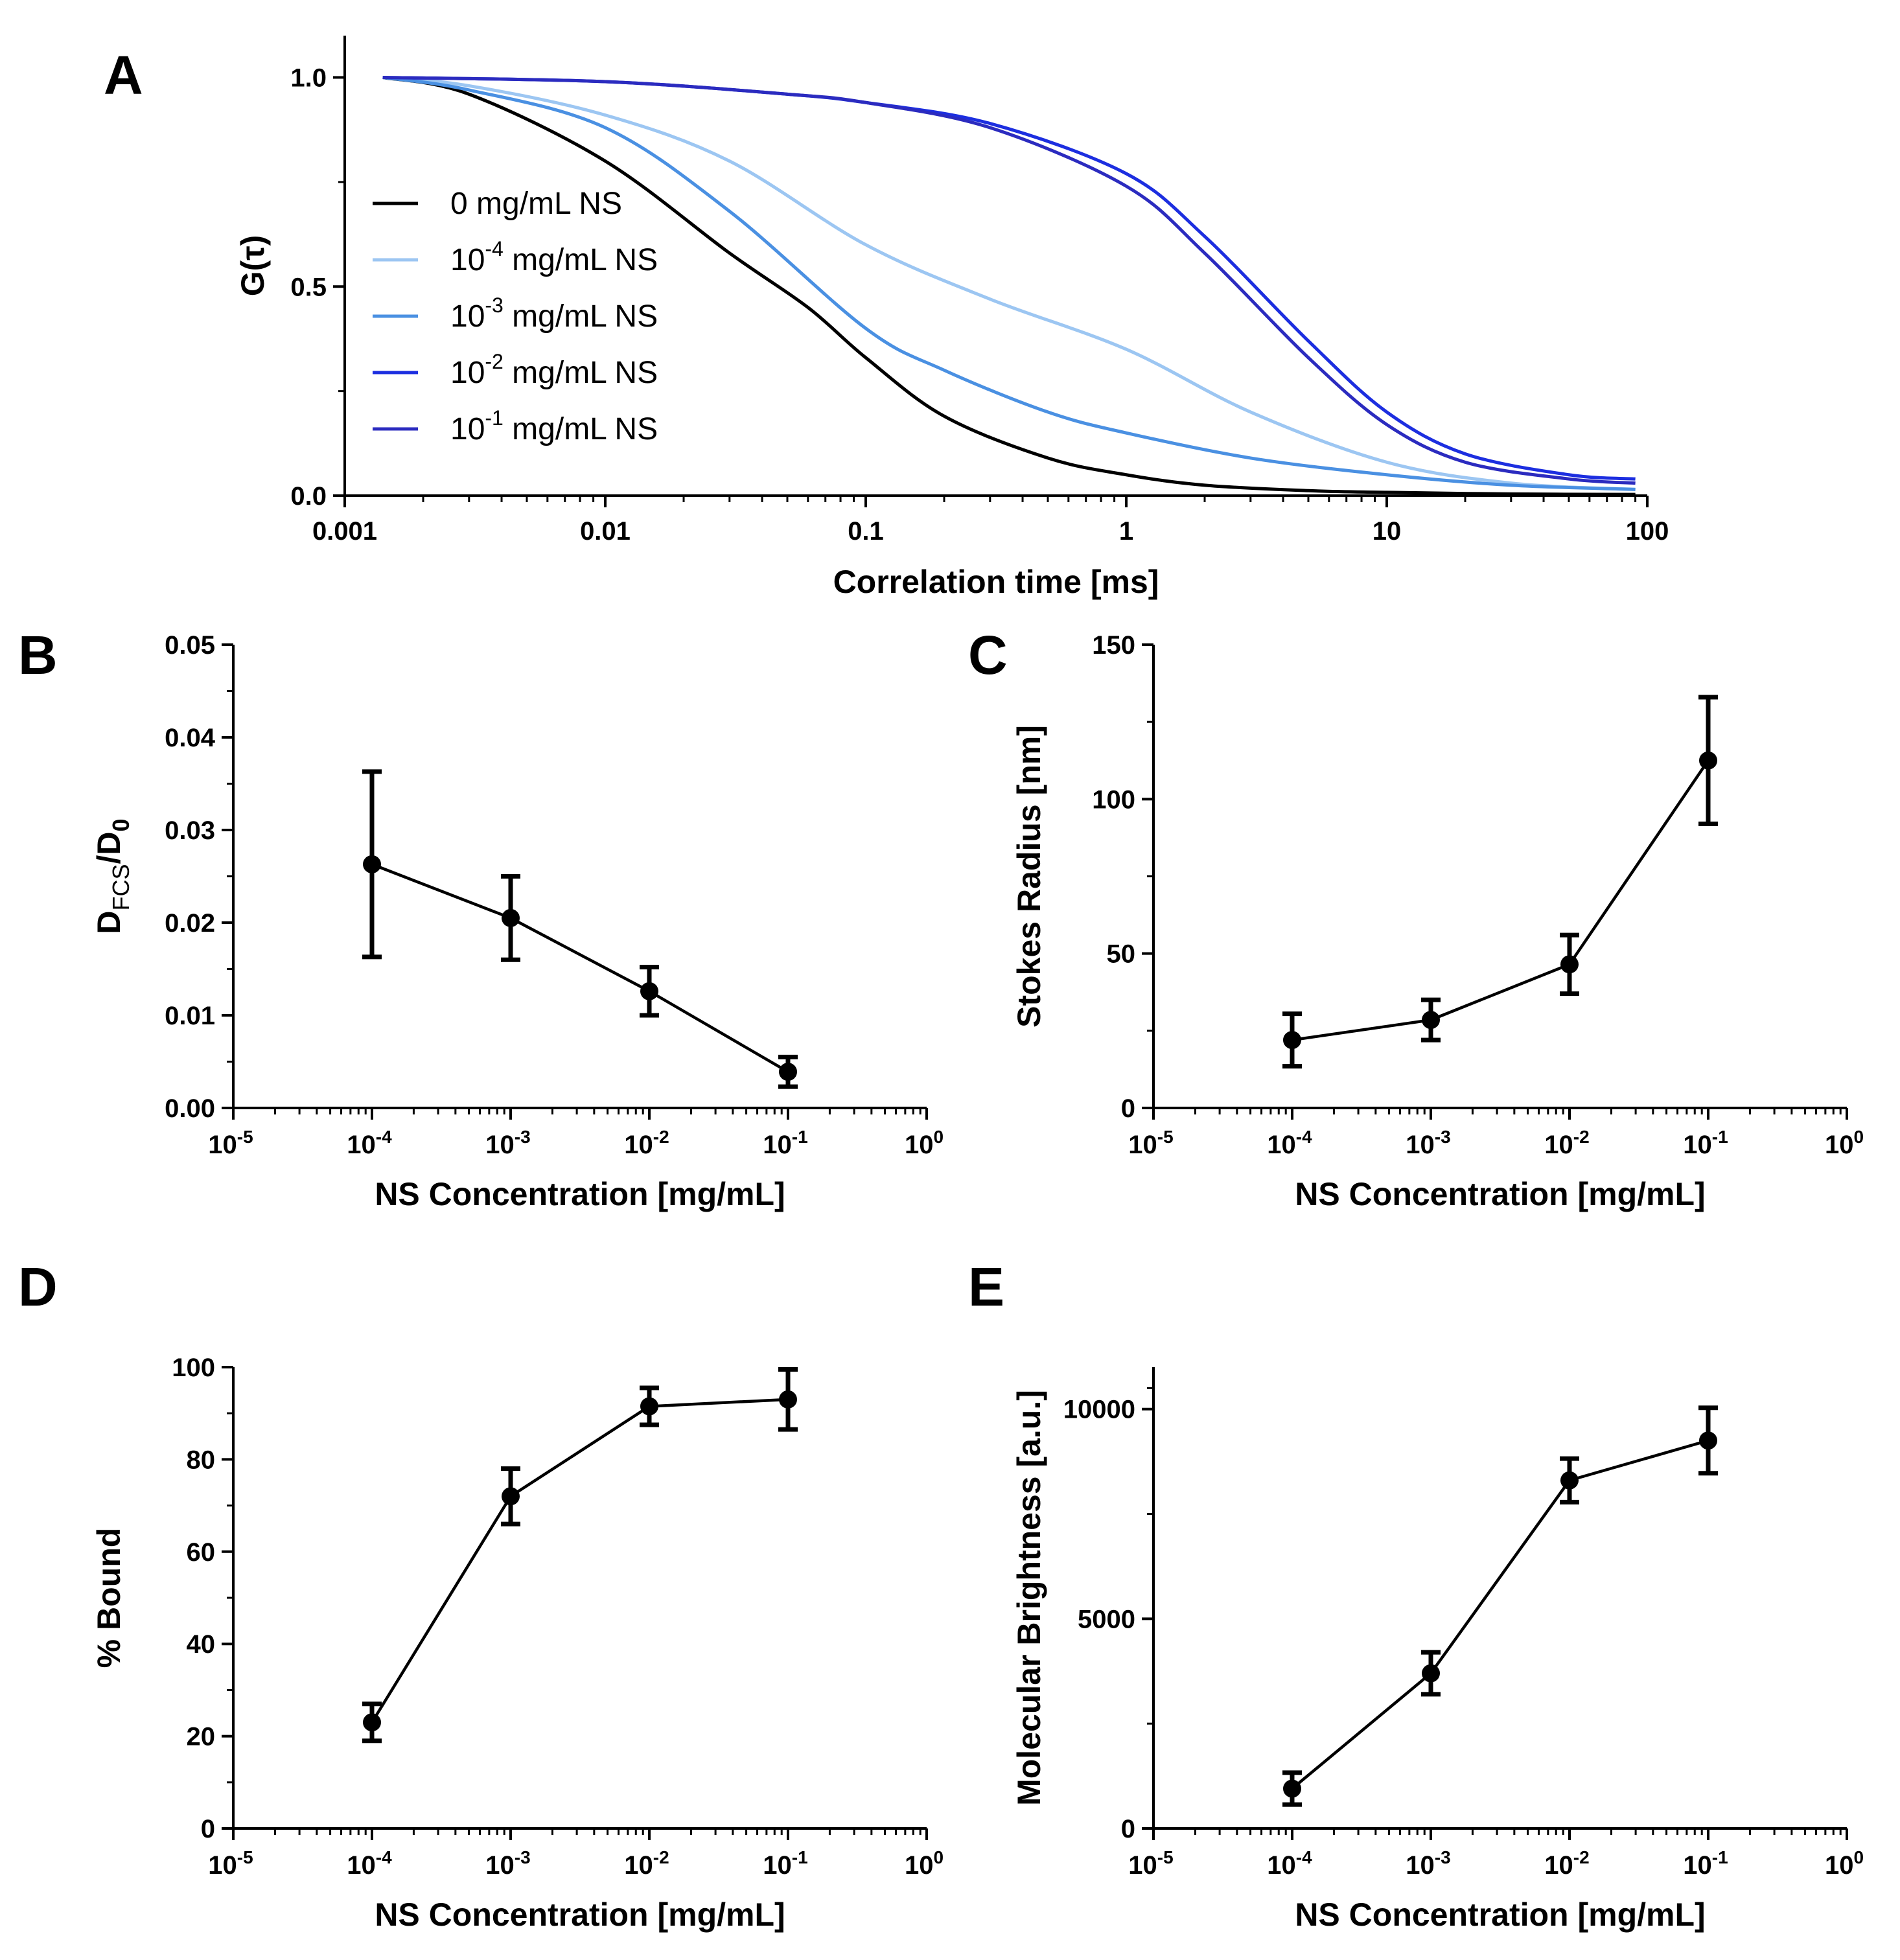  What do you see at coordinates (1029, 876) in the screenshot?
I see `y-axis-title: Stokes Radius [nm]` at bounding box center [1029, 876].